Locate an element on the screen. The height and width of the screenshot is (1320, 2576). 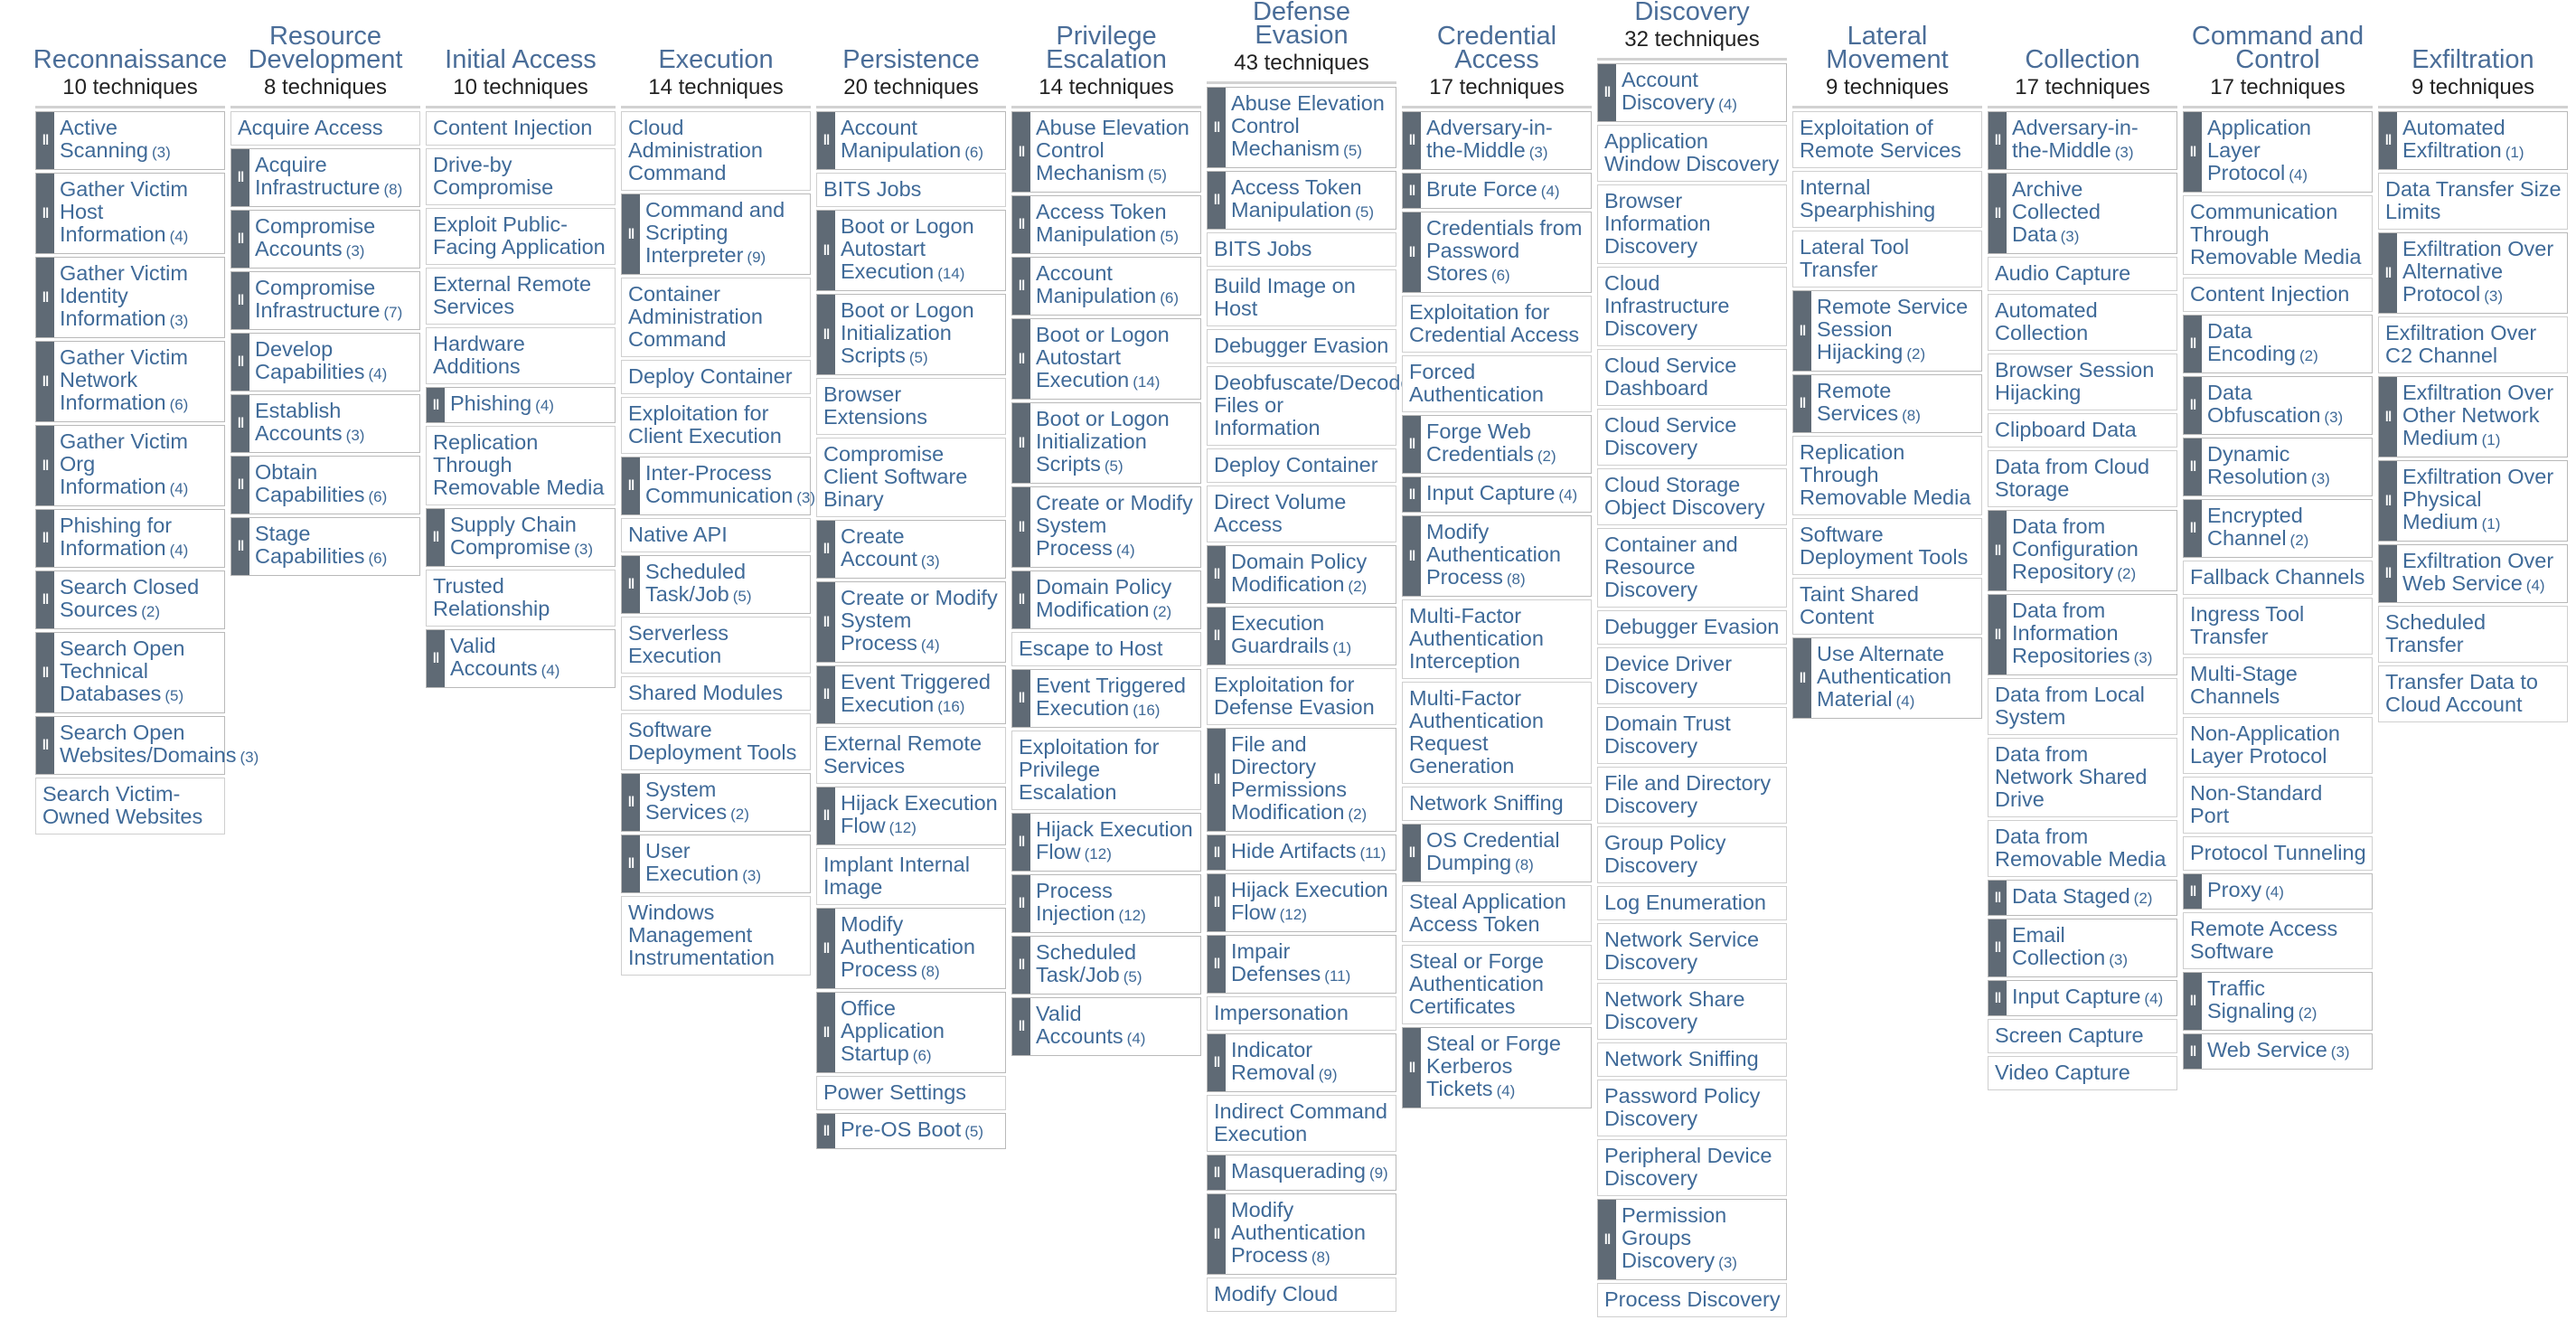
technique-cell: Ingress Tool Transfer is located at coordinates (2278, 626).